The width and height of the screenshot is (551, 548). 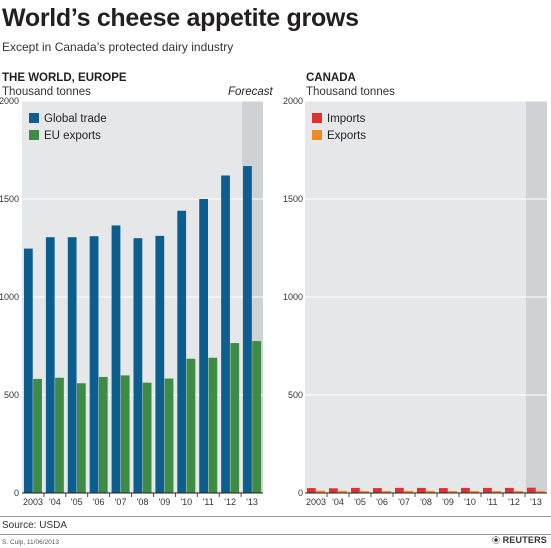 What do you see at coordinates (495, 540) in the screenshot?
I see `reuters-logo-icon` at bounding box center [495, 540].